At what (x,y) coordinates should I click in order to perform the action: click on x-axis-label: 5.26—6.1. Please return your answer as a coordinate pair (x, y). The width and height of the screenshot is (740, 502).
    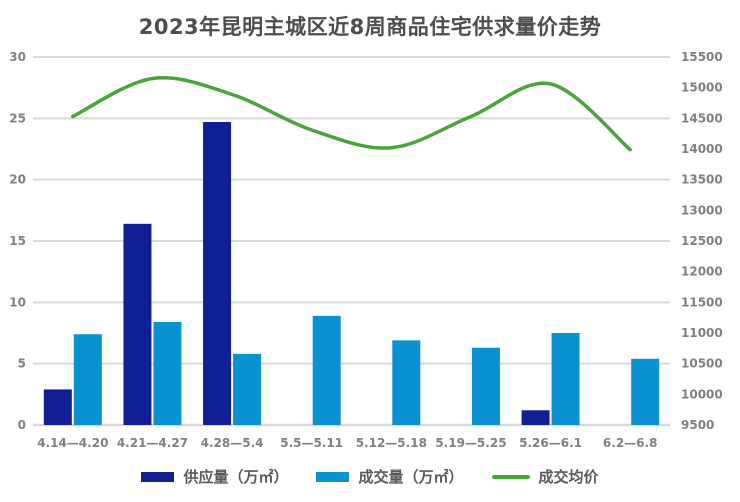
    Looking at the image, I should click on (550, 443).